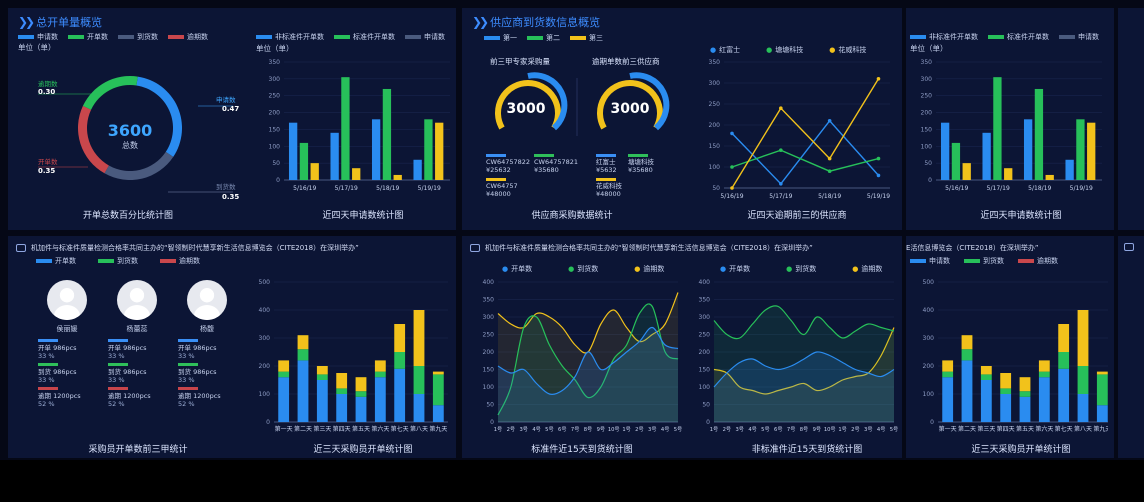  What do you see at coordinates (21, 248) in the screenshot?
I see `speaker-icon` at bounding box center [21, 248].